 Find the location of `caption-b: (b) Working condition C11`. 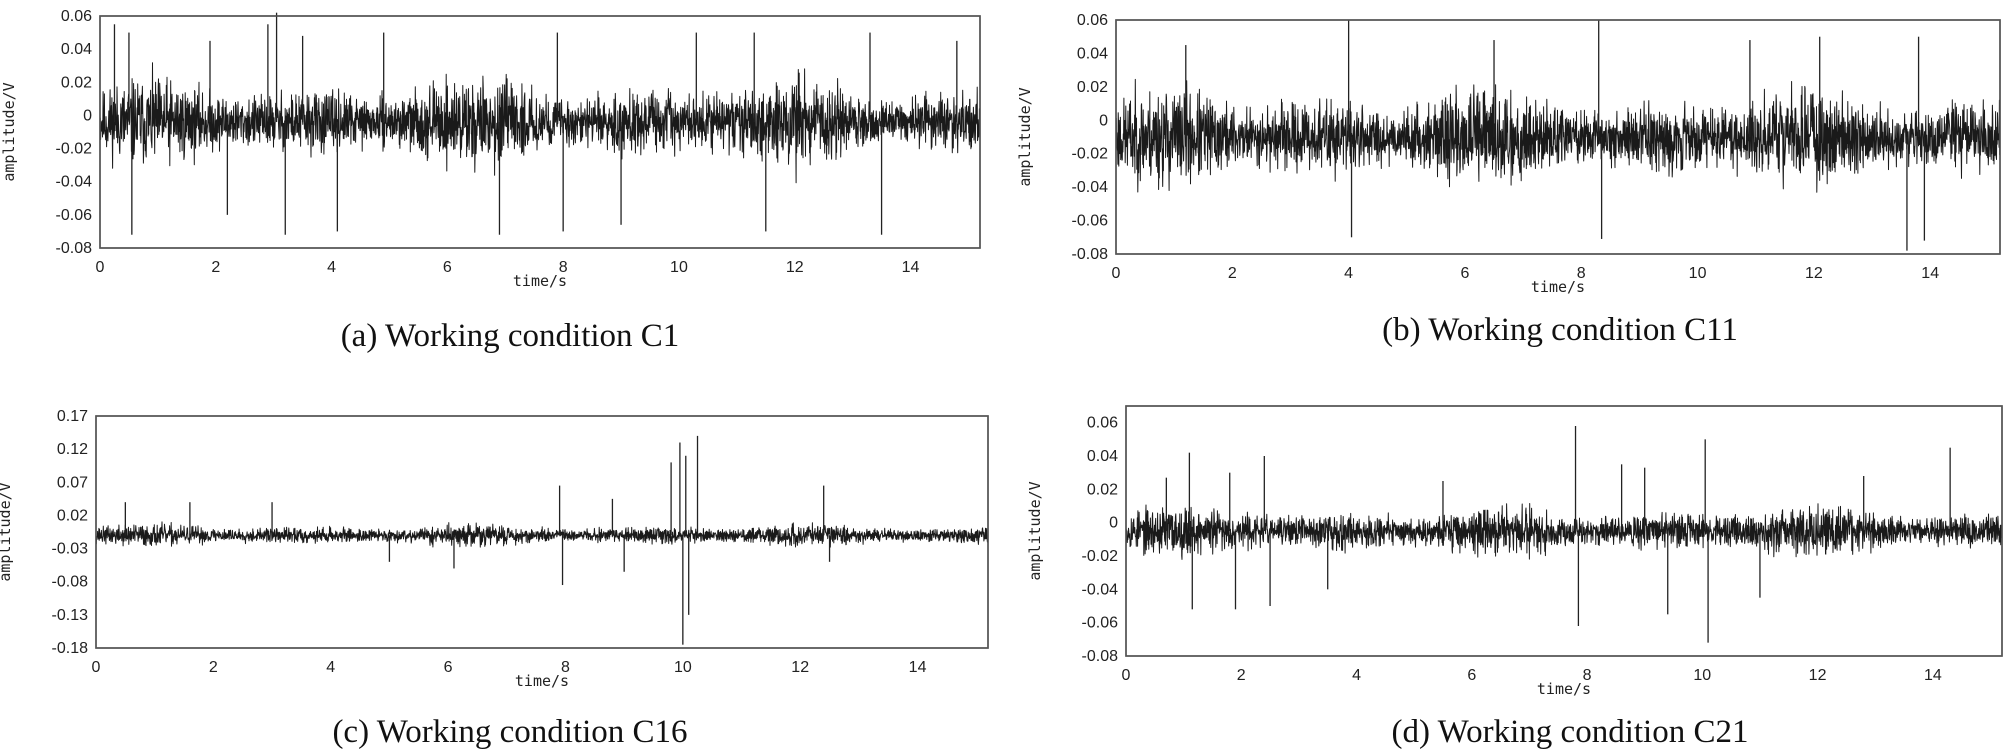

caption-b: (b) Working condition C11 is located at coordinates (1560, 330).